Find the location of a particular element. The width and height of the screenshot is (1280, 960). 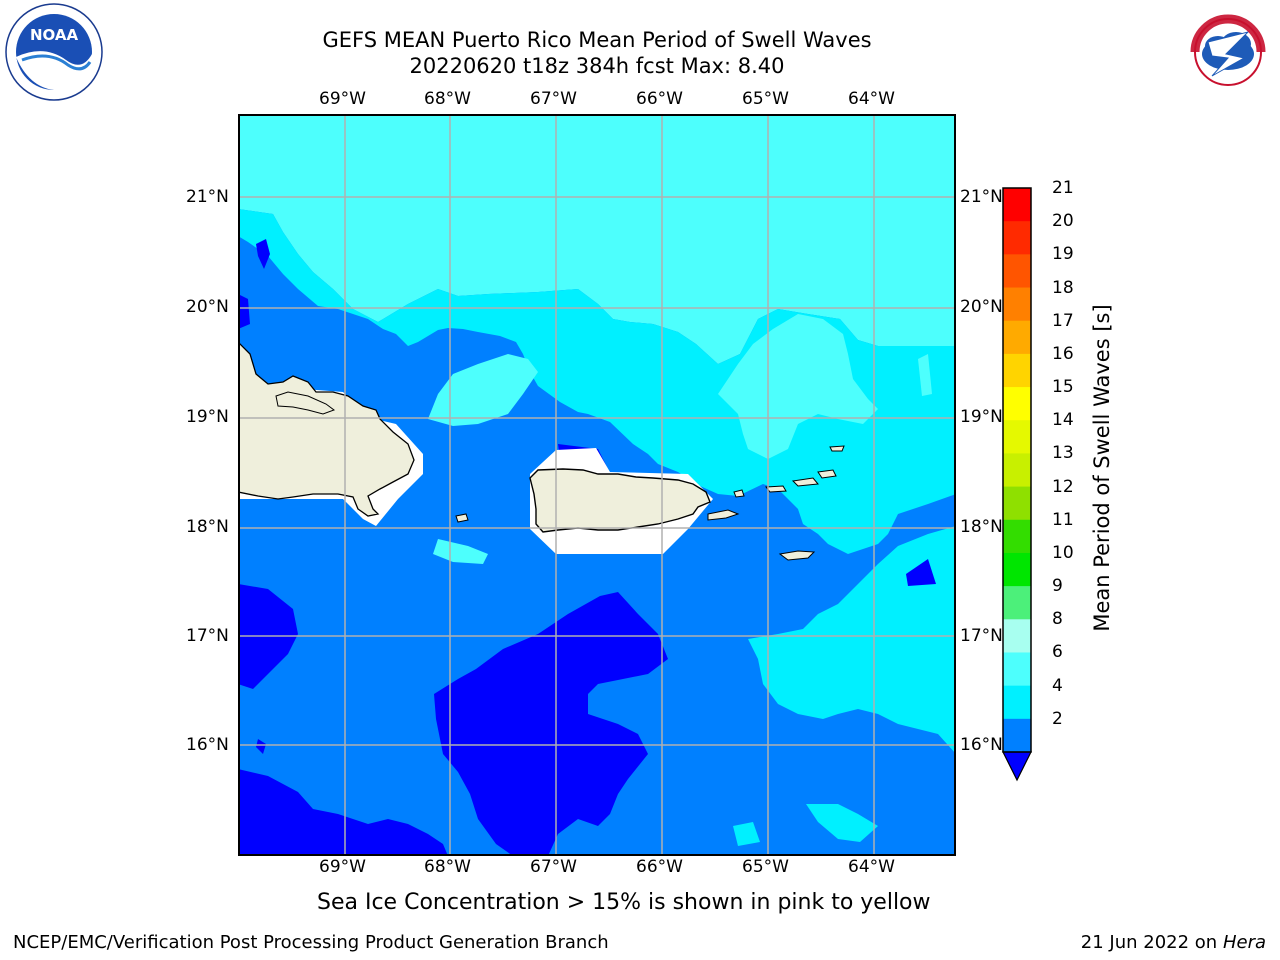

colorbar-tick-label: 15 is located at coordinates (1063, 387).